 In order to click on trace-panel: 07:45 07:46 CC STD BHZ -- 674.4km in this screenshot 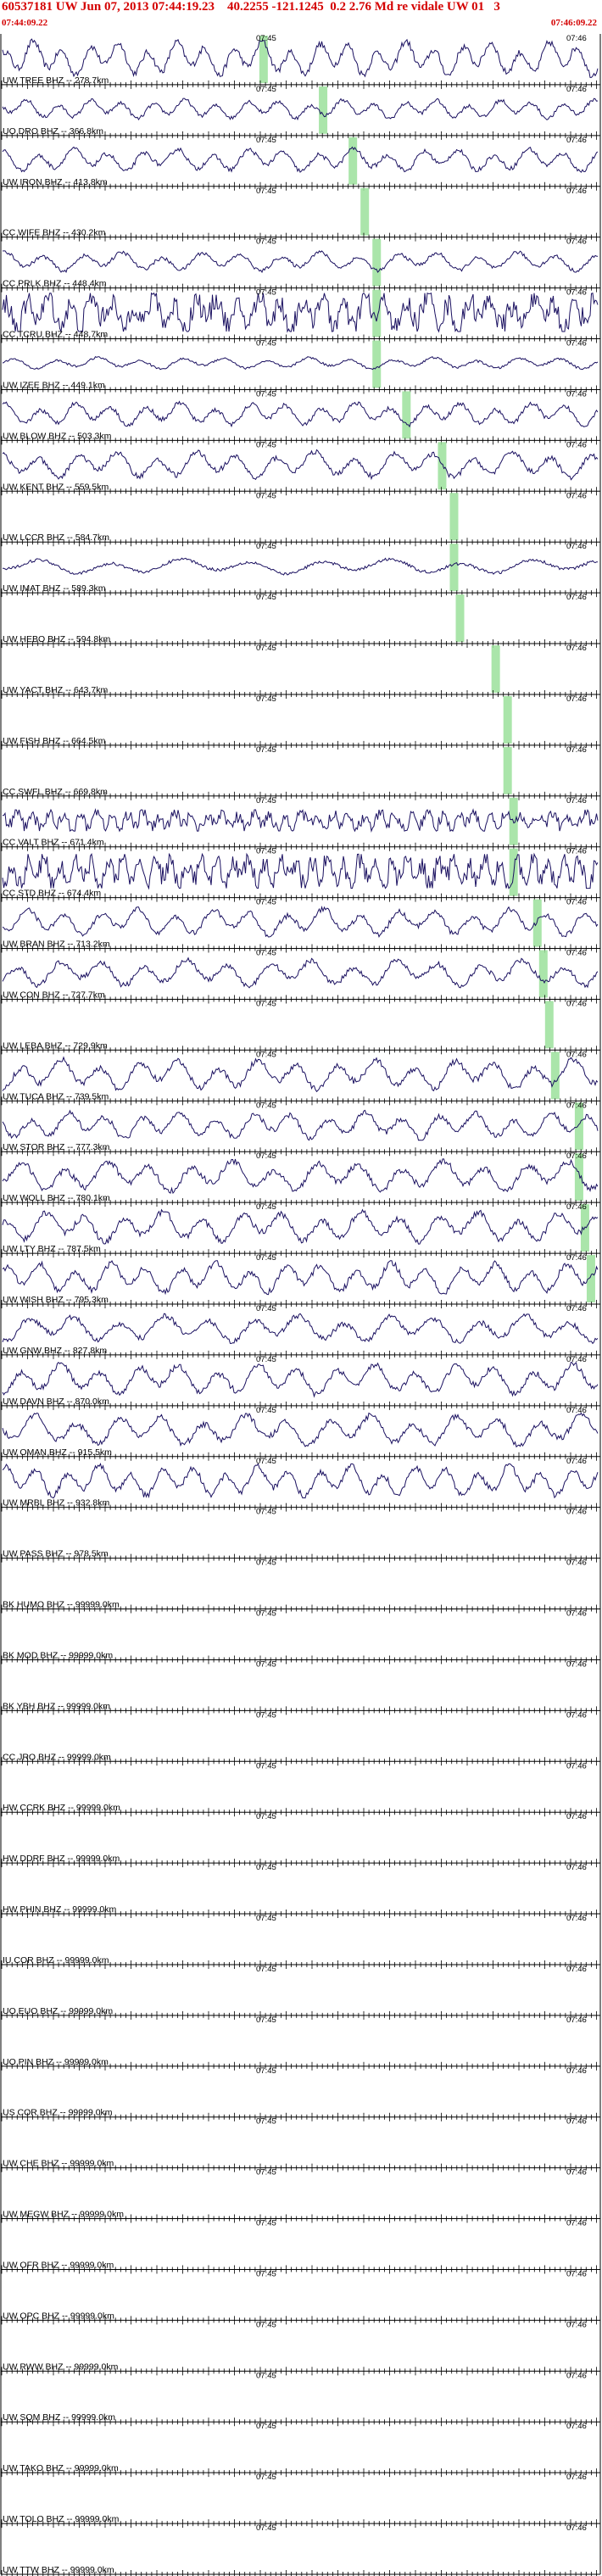, I will do `click(300, 874)`.